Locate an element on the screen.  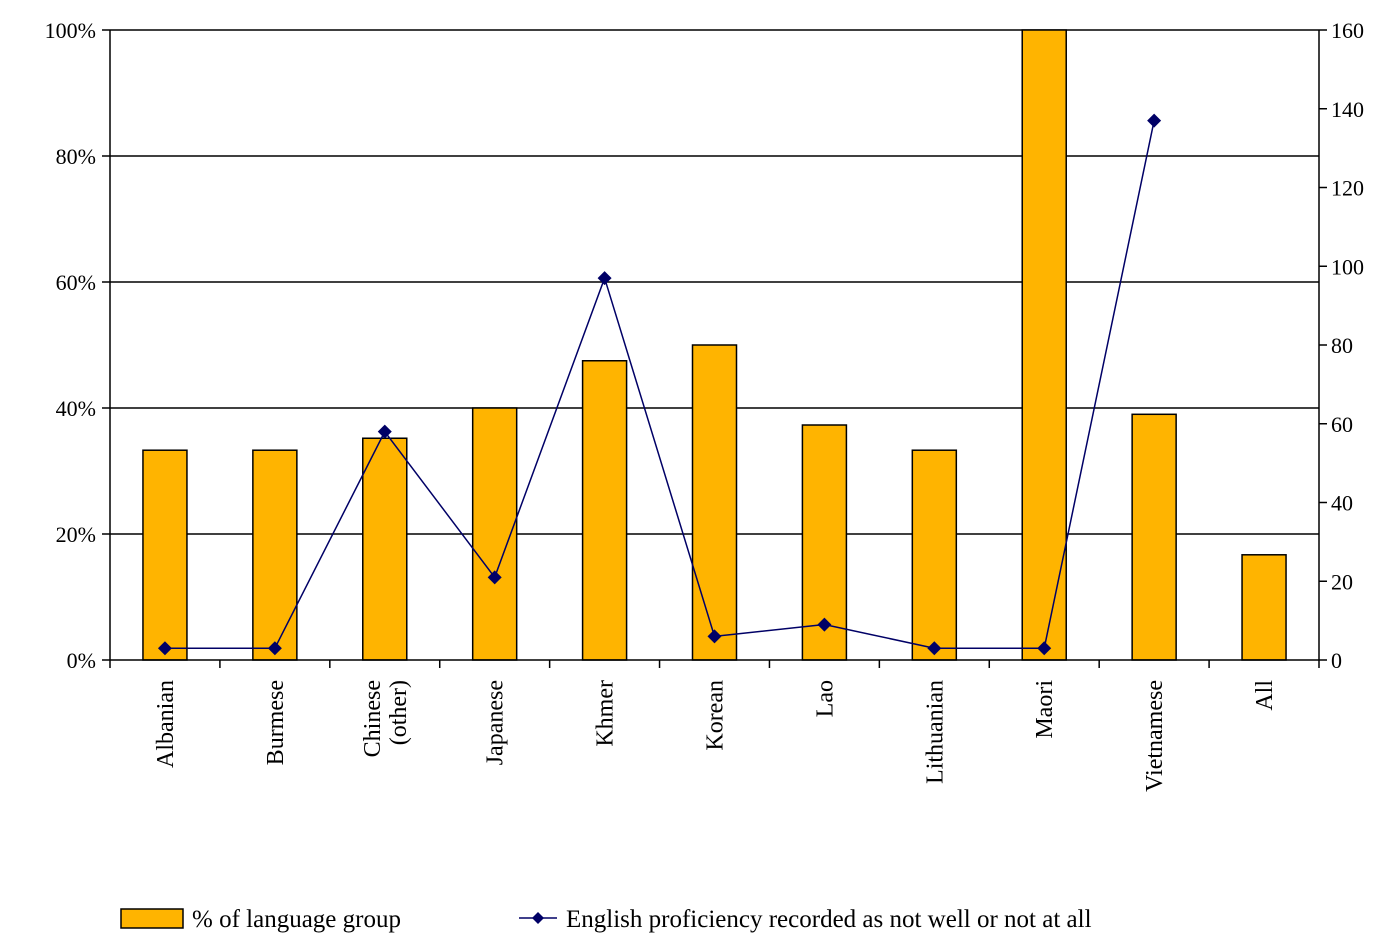
left-tick-label: 20% is located at coordinates (76, 534).